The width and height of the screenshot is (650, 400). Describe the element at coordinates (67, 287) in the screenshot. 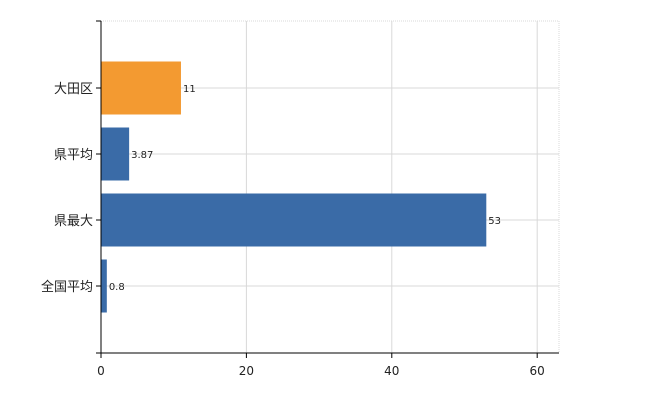

I see `category-label-3: 全国平均` at that location.